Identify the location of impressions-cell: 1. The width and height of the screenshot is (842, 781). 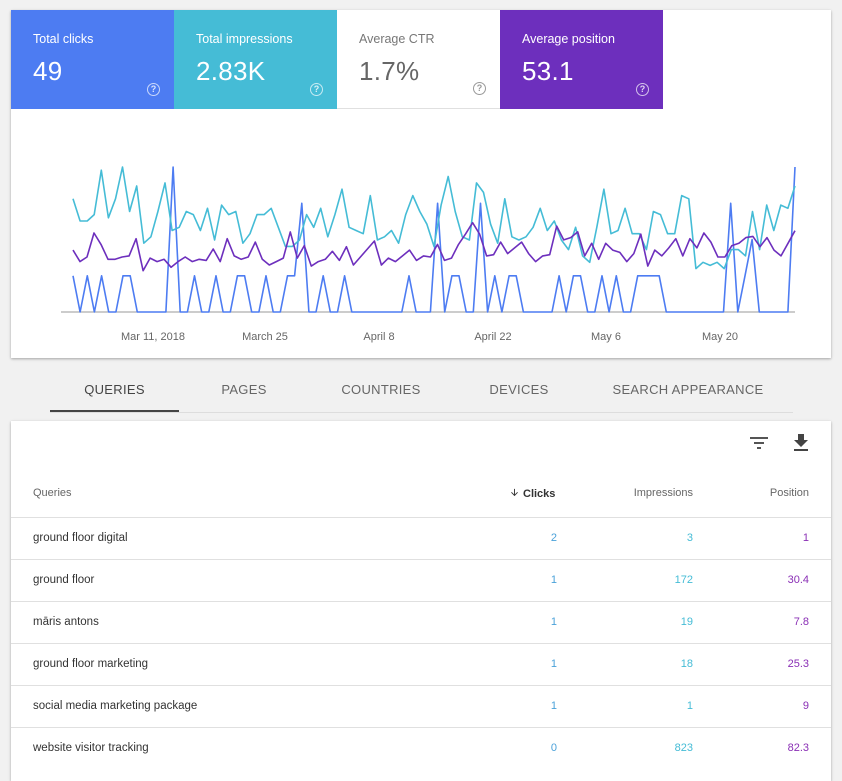
(689, 706).